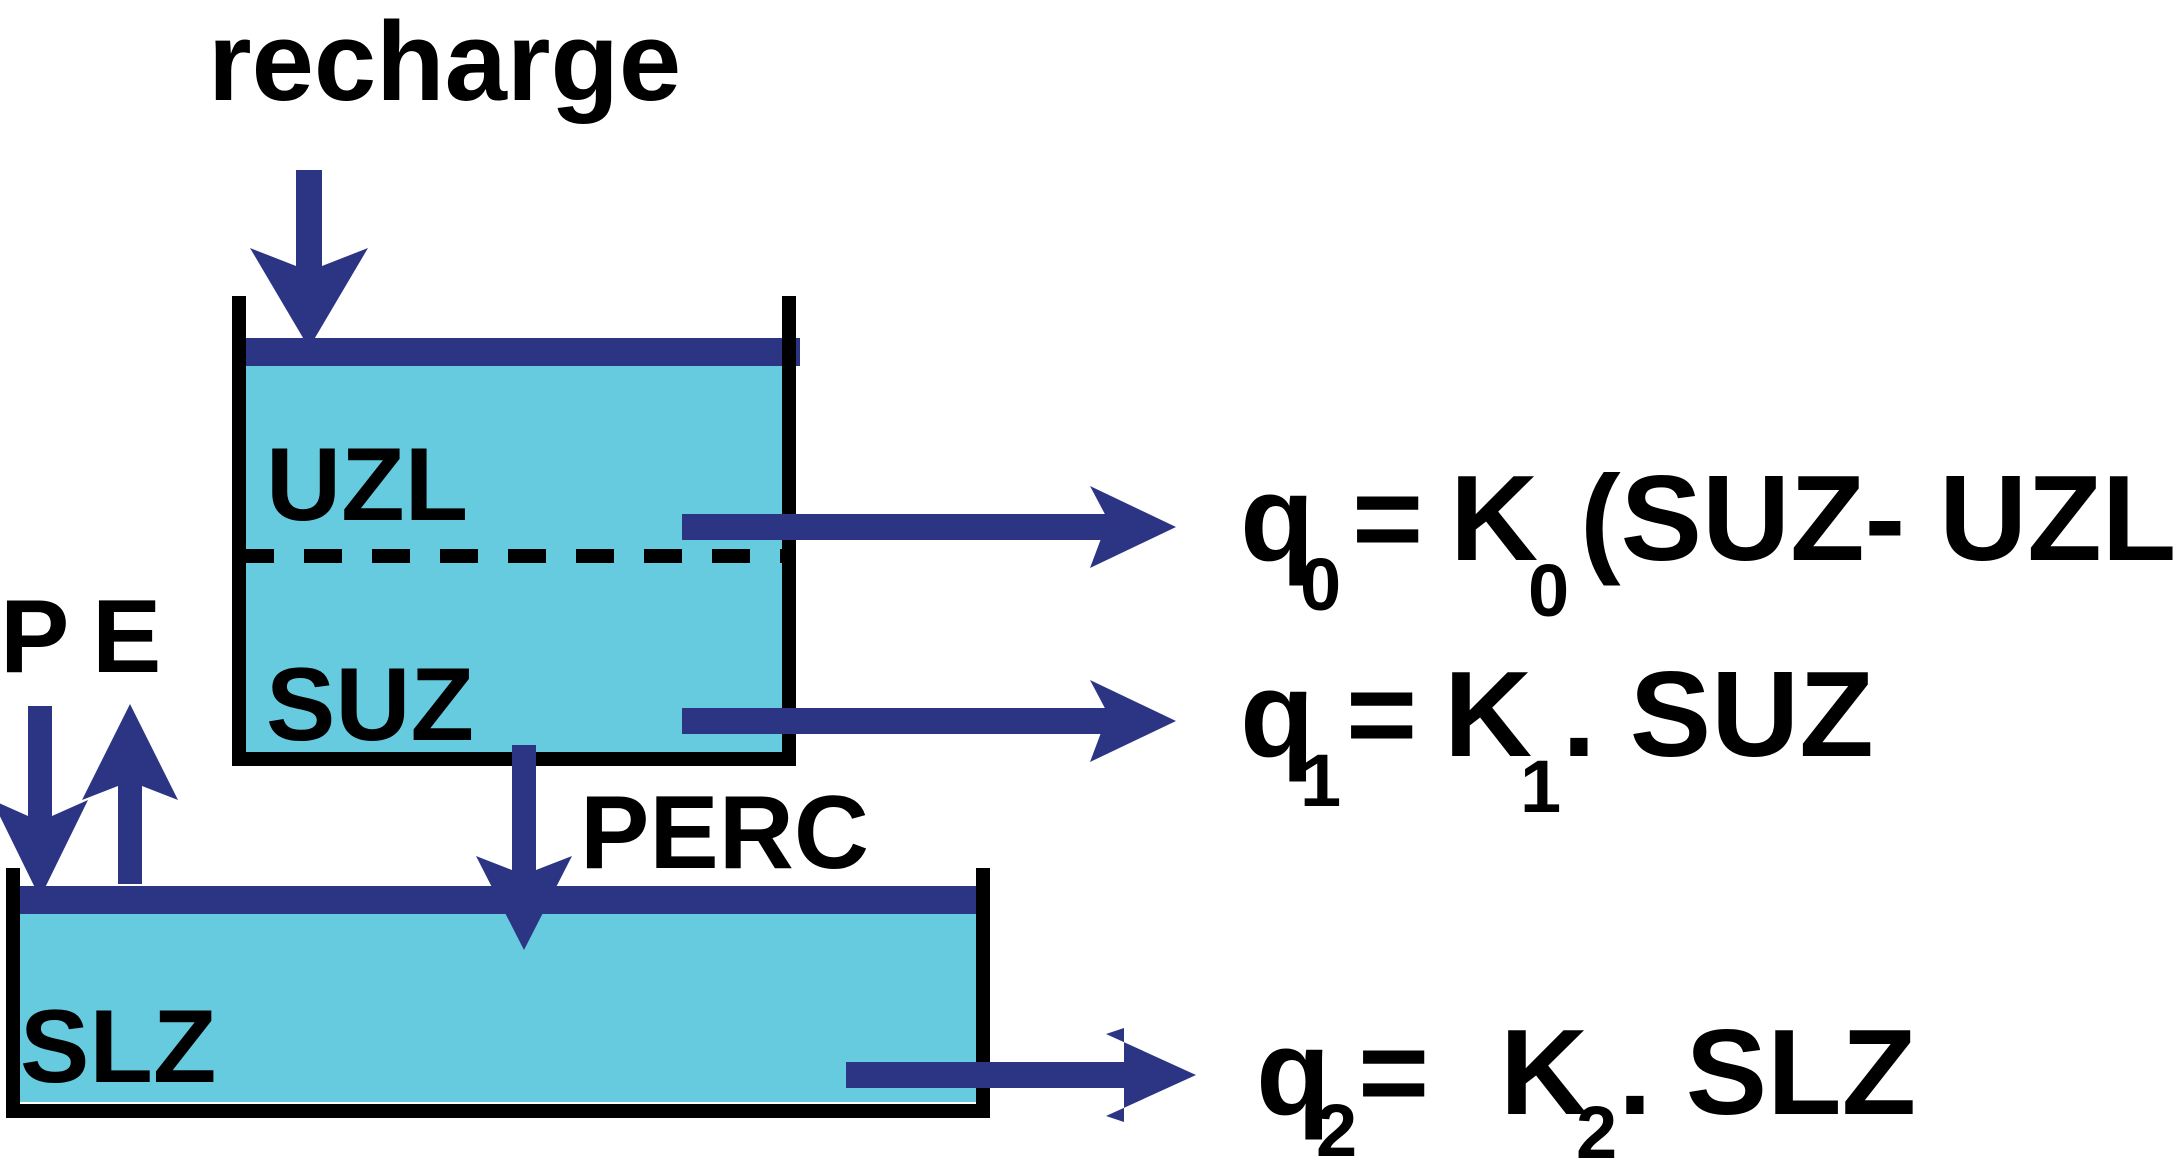 This screenshot has width=2176, height=1161. Describe the element at coordinates (724, 833) in the screenshot. I see `perc-label: PERC` at that location.